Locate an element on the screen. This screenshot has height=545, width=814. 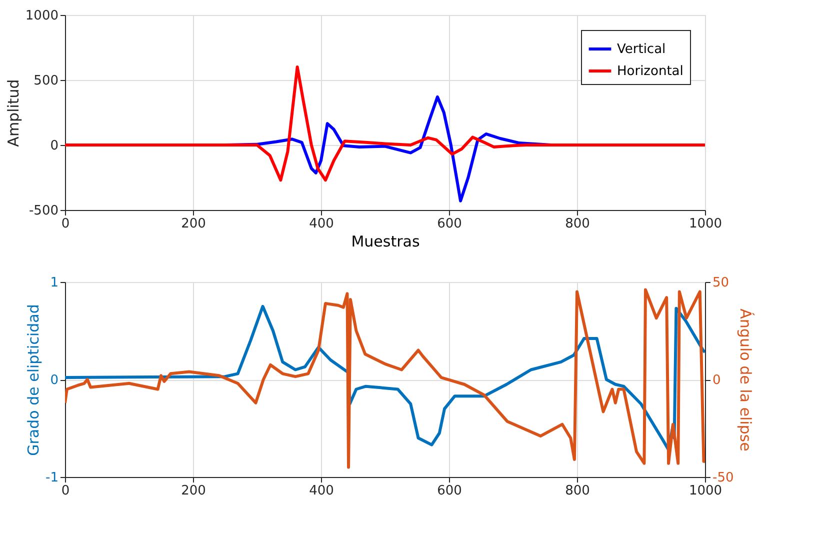
y-tick-label: -500 is located at coordinates (43, 211).